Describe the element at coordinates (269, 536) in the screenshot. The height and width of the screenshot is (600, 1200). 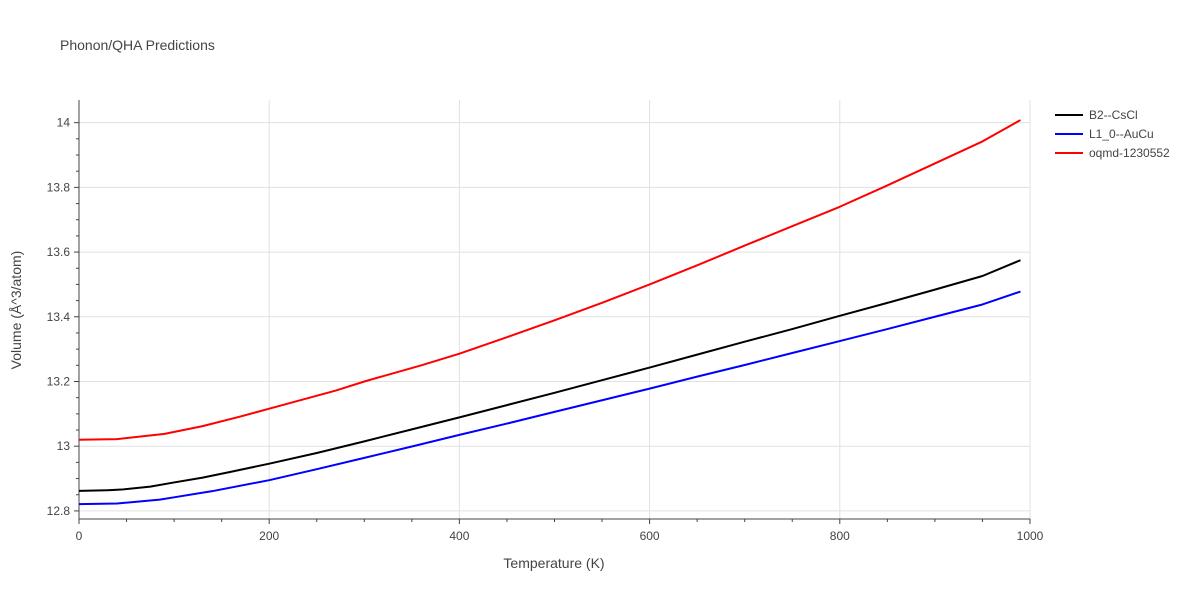
I see `x-tick-label: 200` at that location.